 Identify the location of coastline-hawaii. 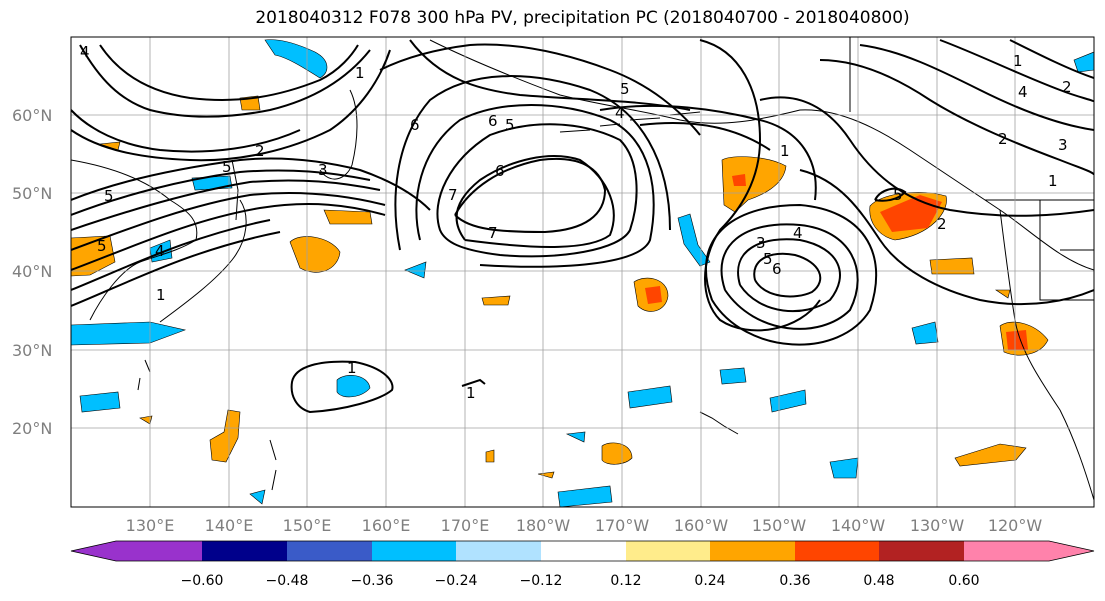
(719, 423).